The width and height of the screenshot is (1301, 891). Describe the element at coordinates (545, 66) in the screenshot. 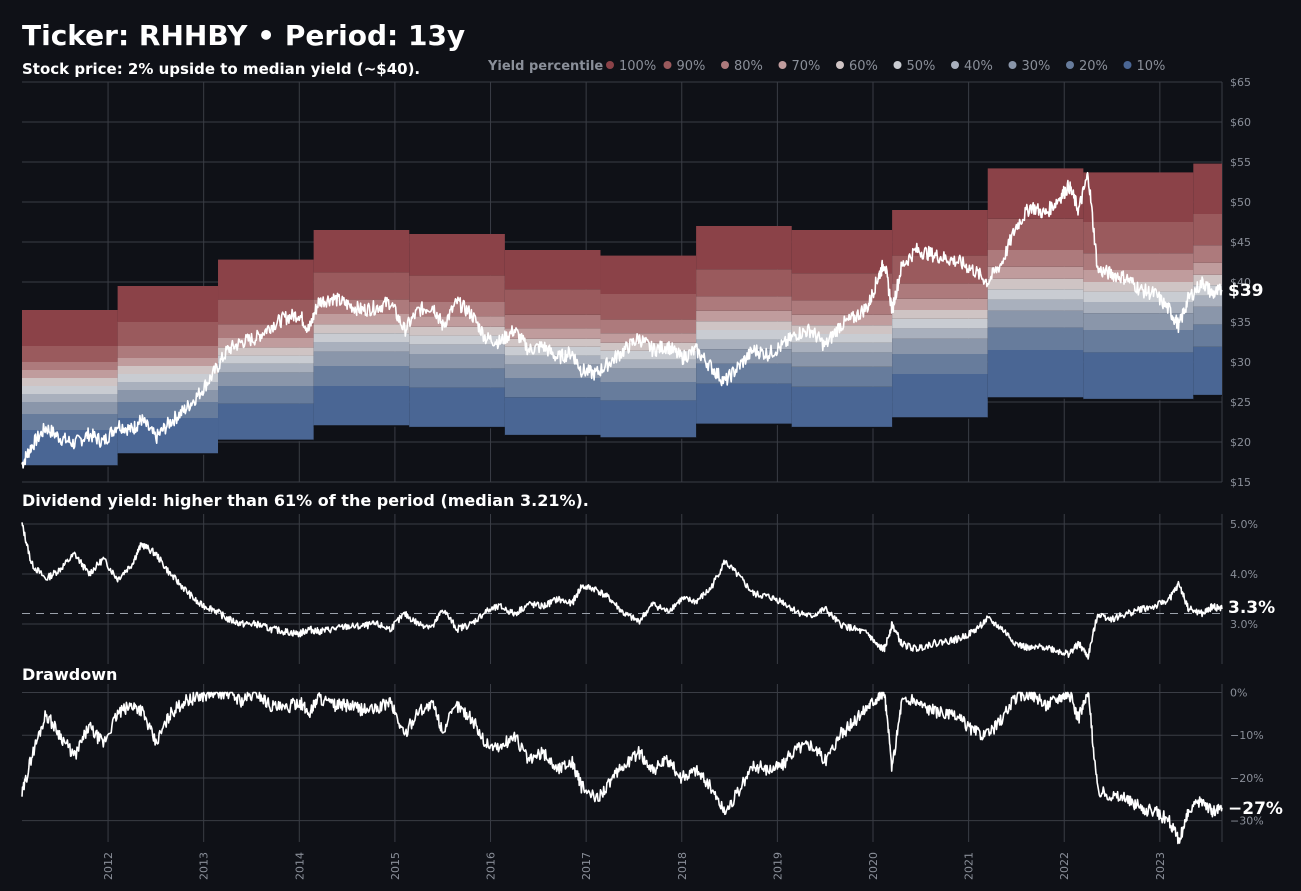

I see `legend-title: Yield percentile` at that location.